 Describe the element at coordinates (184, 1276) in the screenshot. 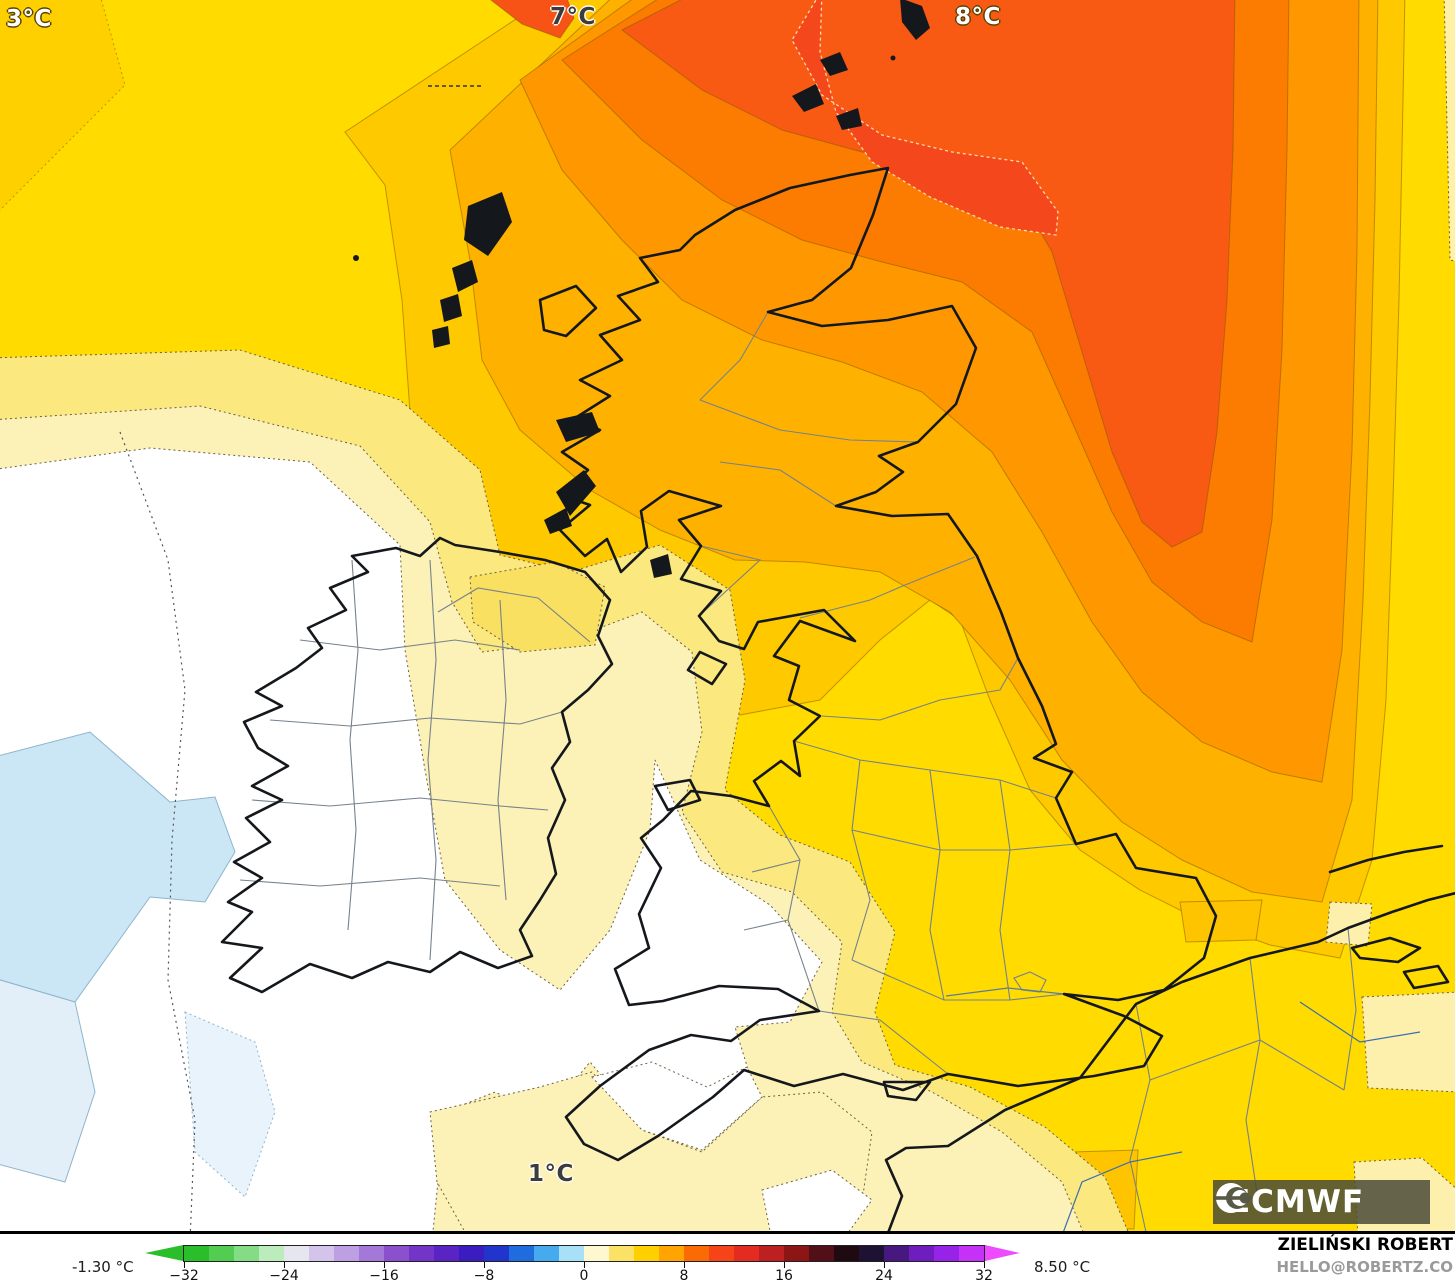

I see `colorbar-tick-label: −32` at that location.